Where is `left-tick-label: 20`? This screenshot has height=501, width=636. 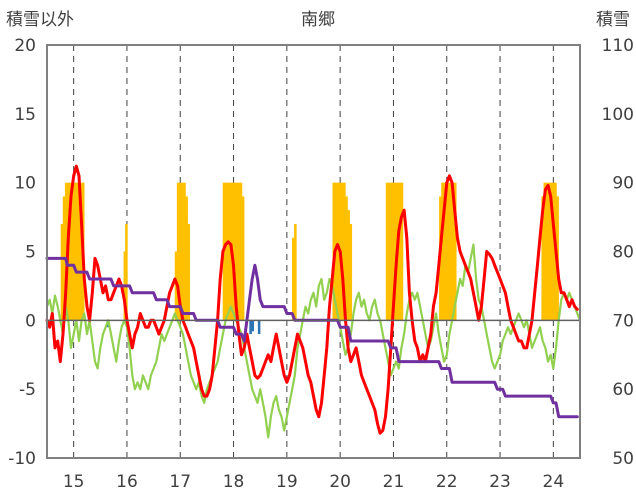 left-tick-label: 20 is located at coordinates (25, 46).